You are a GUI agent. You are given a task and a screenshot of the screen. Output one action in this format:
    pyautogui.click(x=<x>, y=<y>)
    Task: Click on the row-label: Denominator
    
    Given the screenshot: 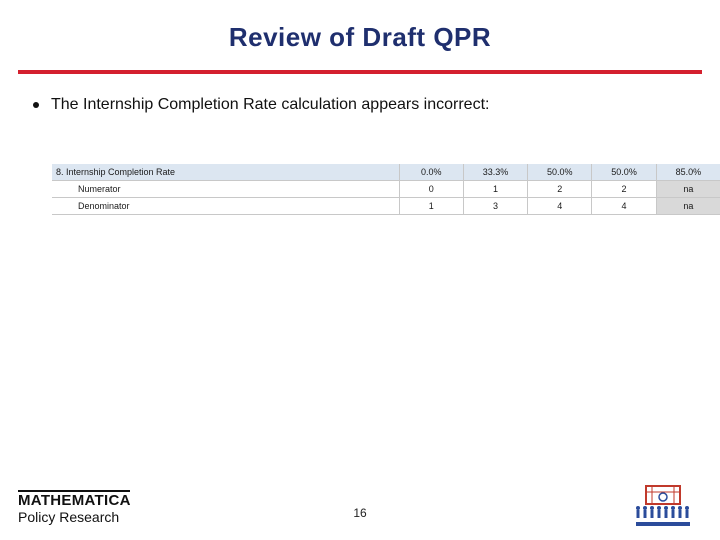 What is the action you would take?
    pyautogui.click(x=226, y=206)
    